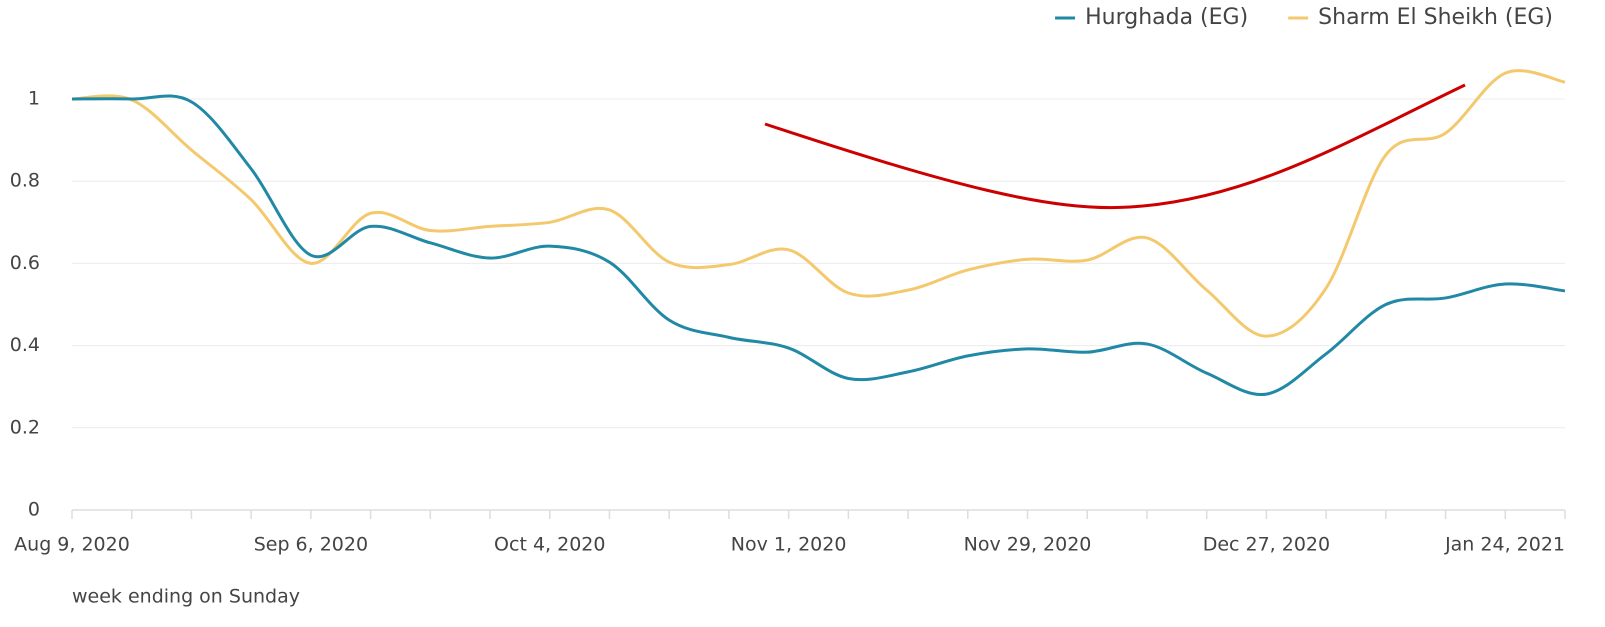  I want to click on x-tick-label: Jan 24, 2021, so click(1504, 545).